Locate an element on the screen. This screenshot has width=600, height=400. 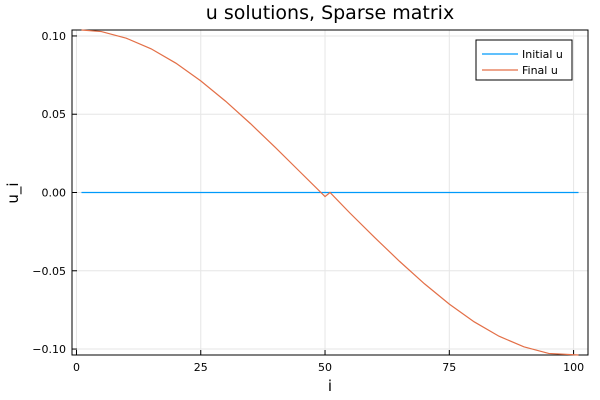
legend-box is located at coordinates (524, 60).